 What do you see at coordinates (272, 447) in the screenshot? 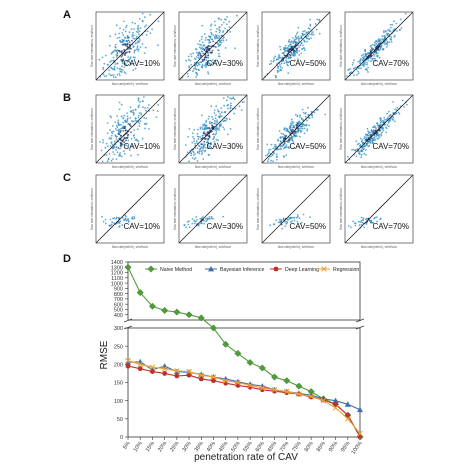
I see `x-tick-label: 65%` at bounding box center [272, 447].